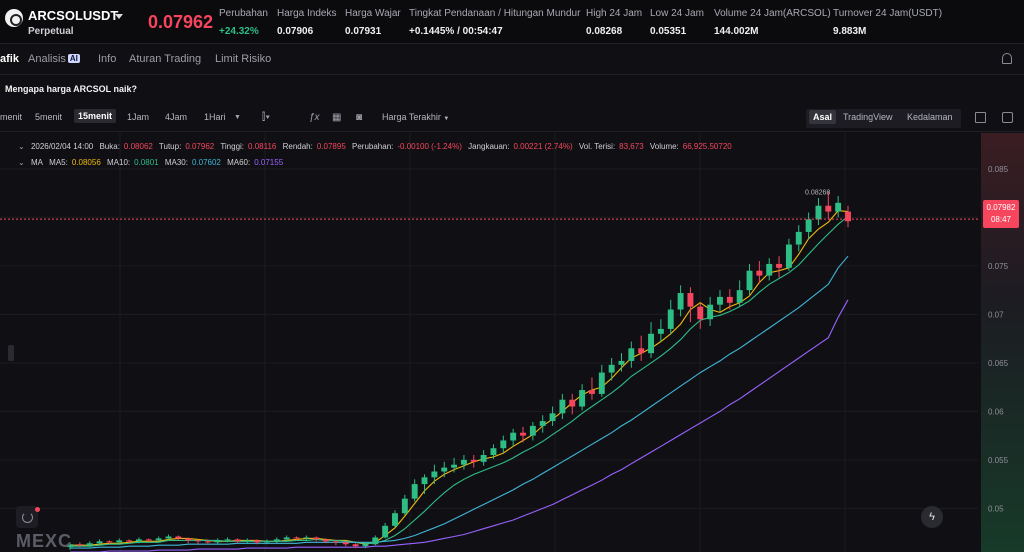  I want to click on timeframe-1d: 1Hari, so click(215, 117).